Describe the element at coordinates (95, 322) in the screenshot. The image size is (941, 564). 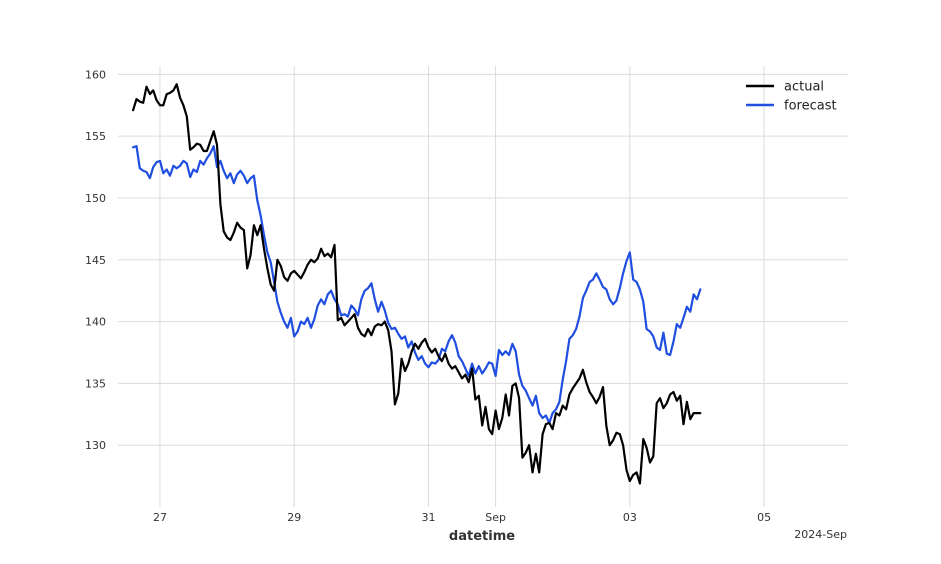
I see `y-tick-label: 140` at that location.